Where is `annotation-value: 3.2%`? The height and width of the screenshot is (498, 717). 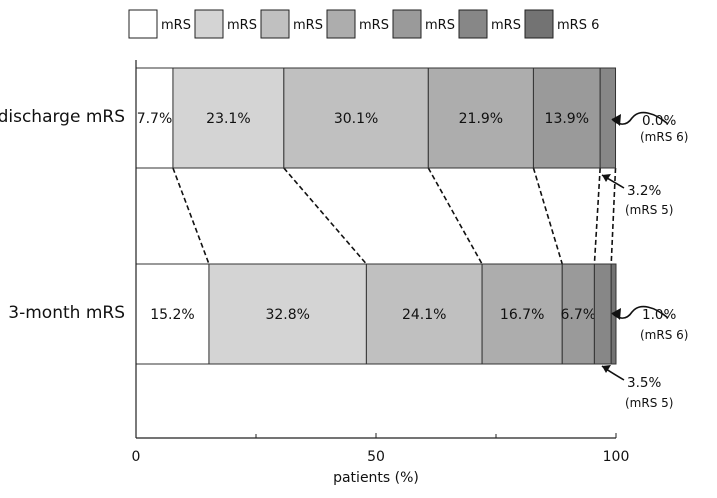
annotation-value: 3.2% is located at coordinates (644, 191).